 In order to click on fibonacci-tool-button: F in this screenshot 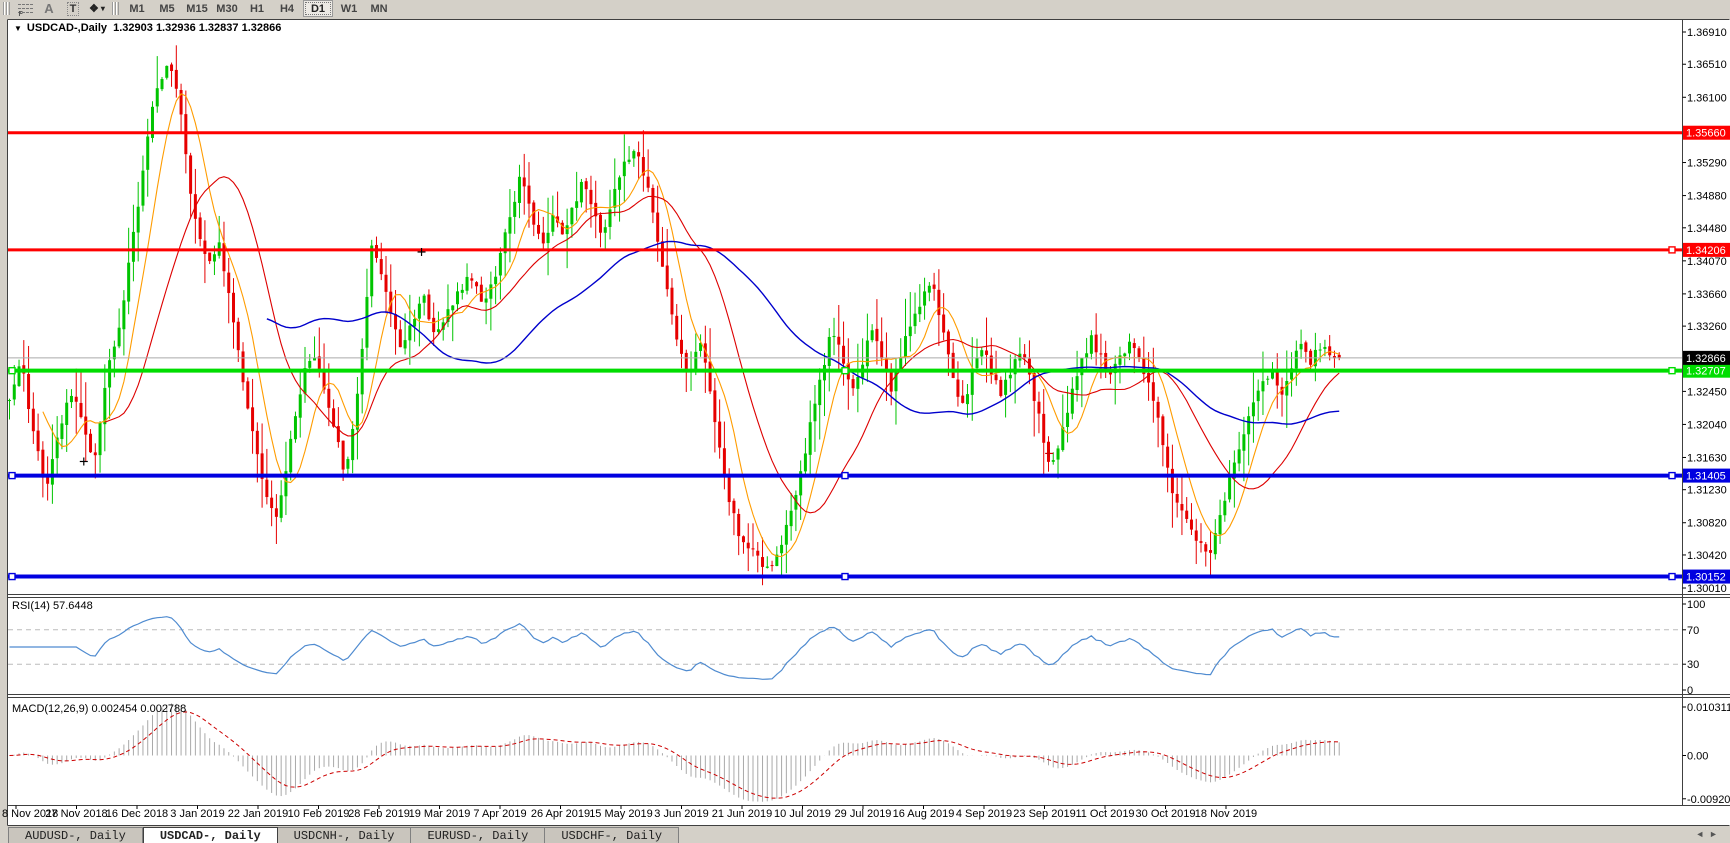, I will do `click(25, 9)`.